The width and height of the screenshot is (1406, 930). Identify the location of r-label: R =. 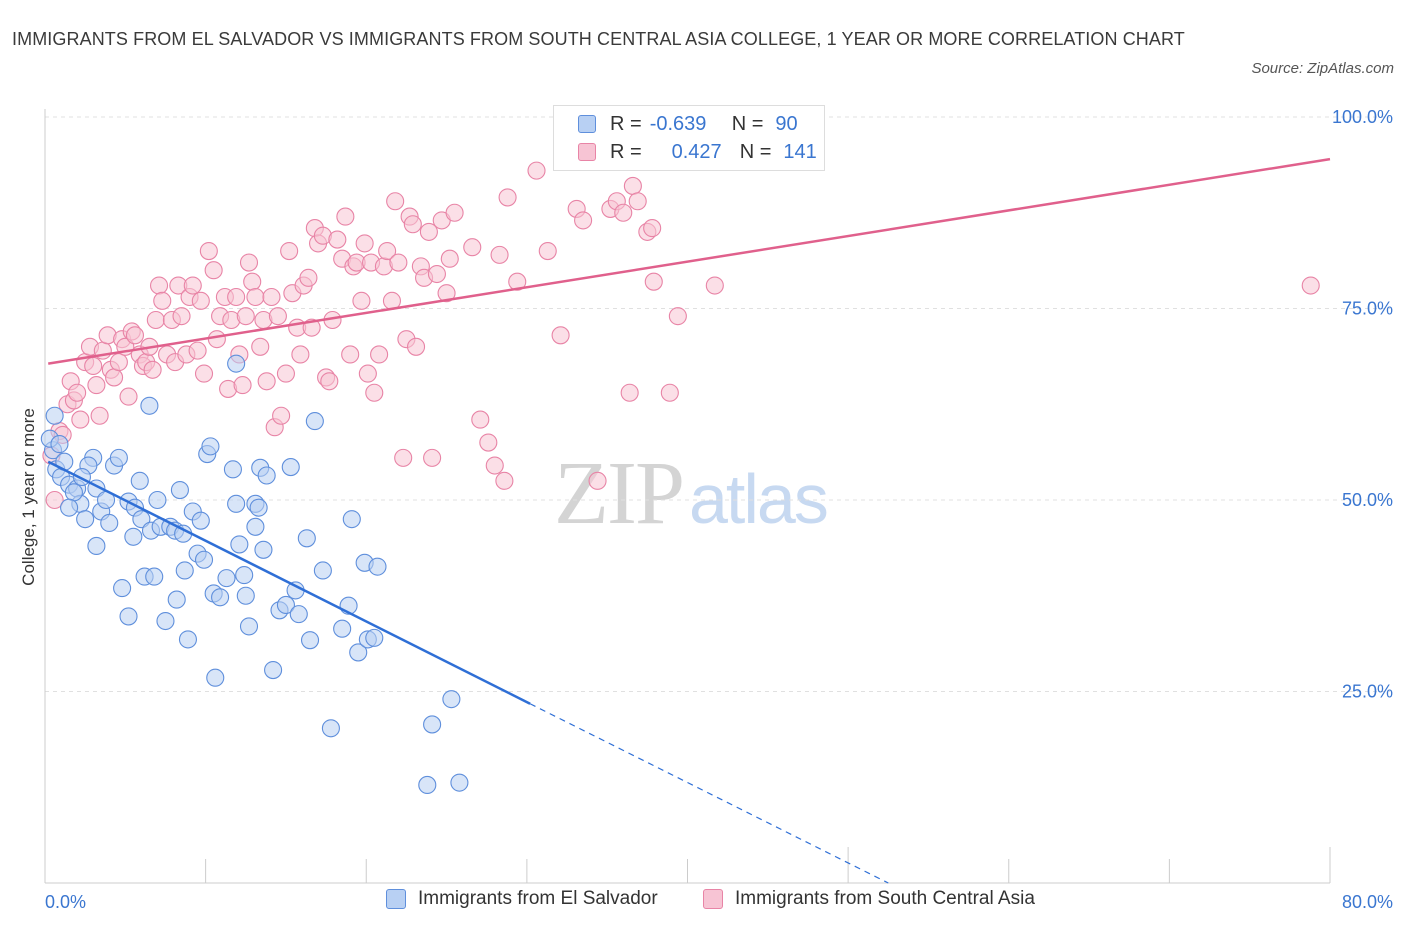
(626, 151).